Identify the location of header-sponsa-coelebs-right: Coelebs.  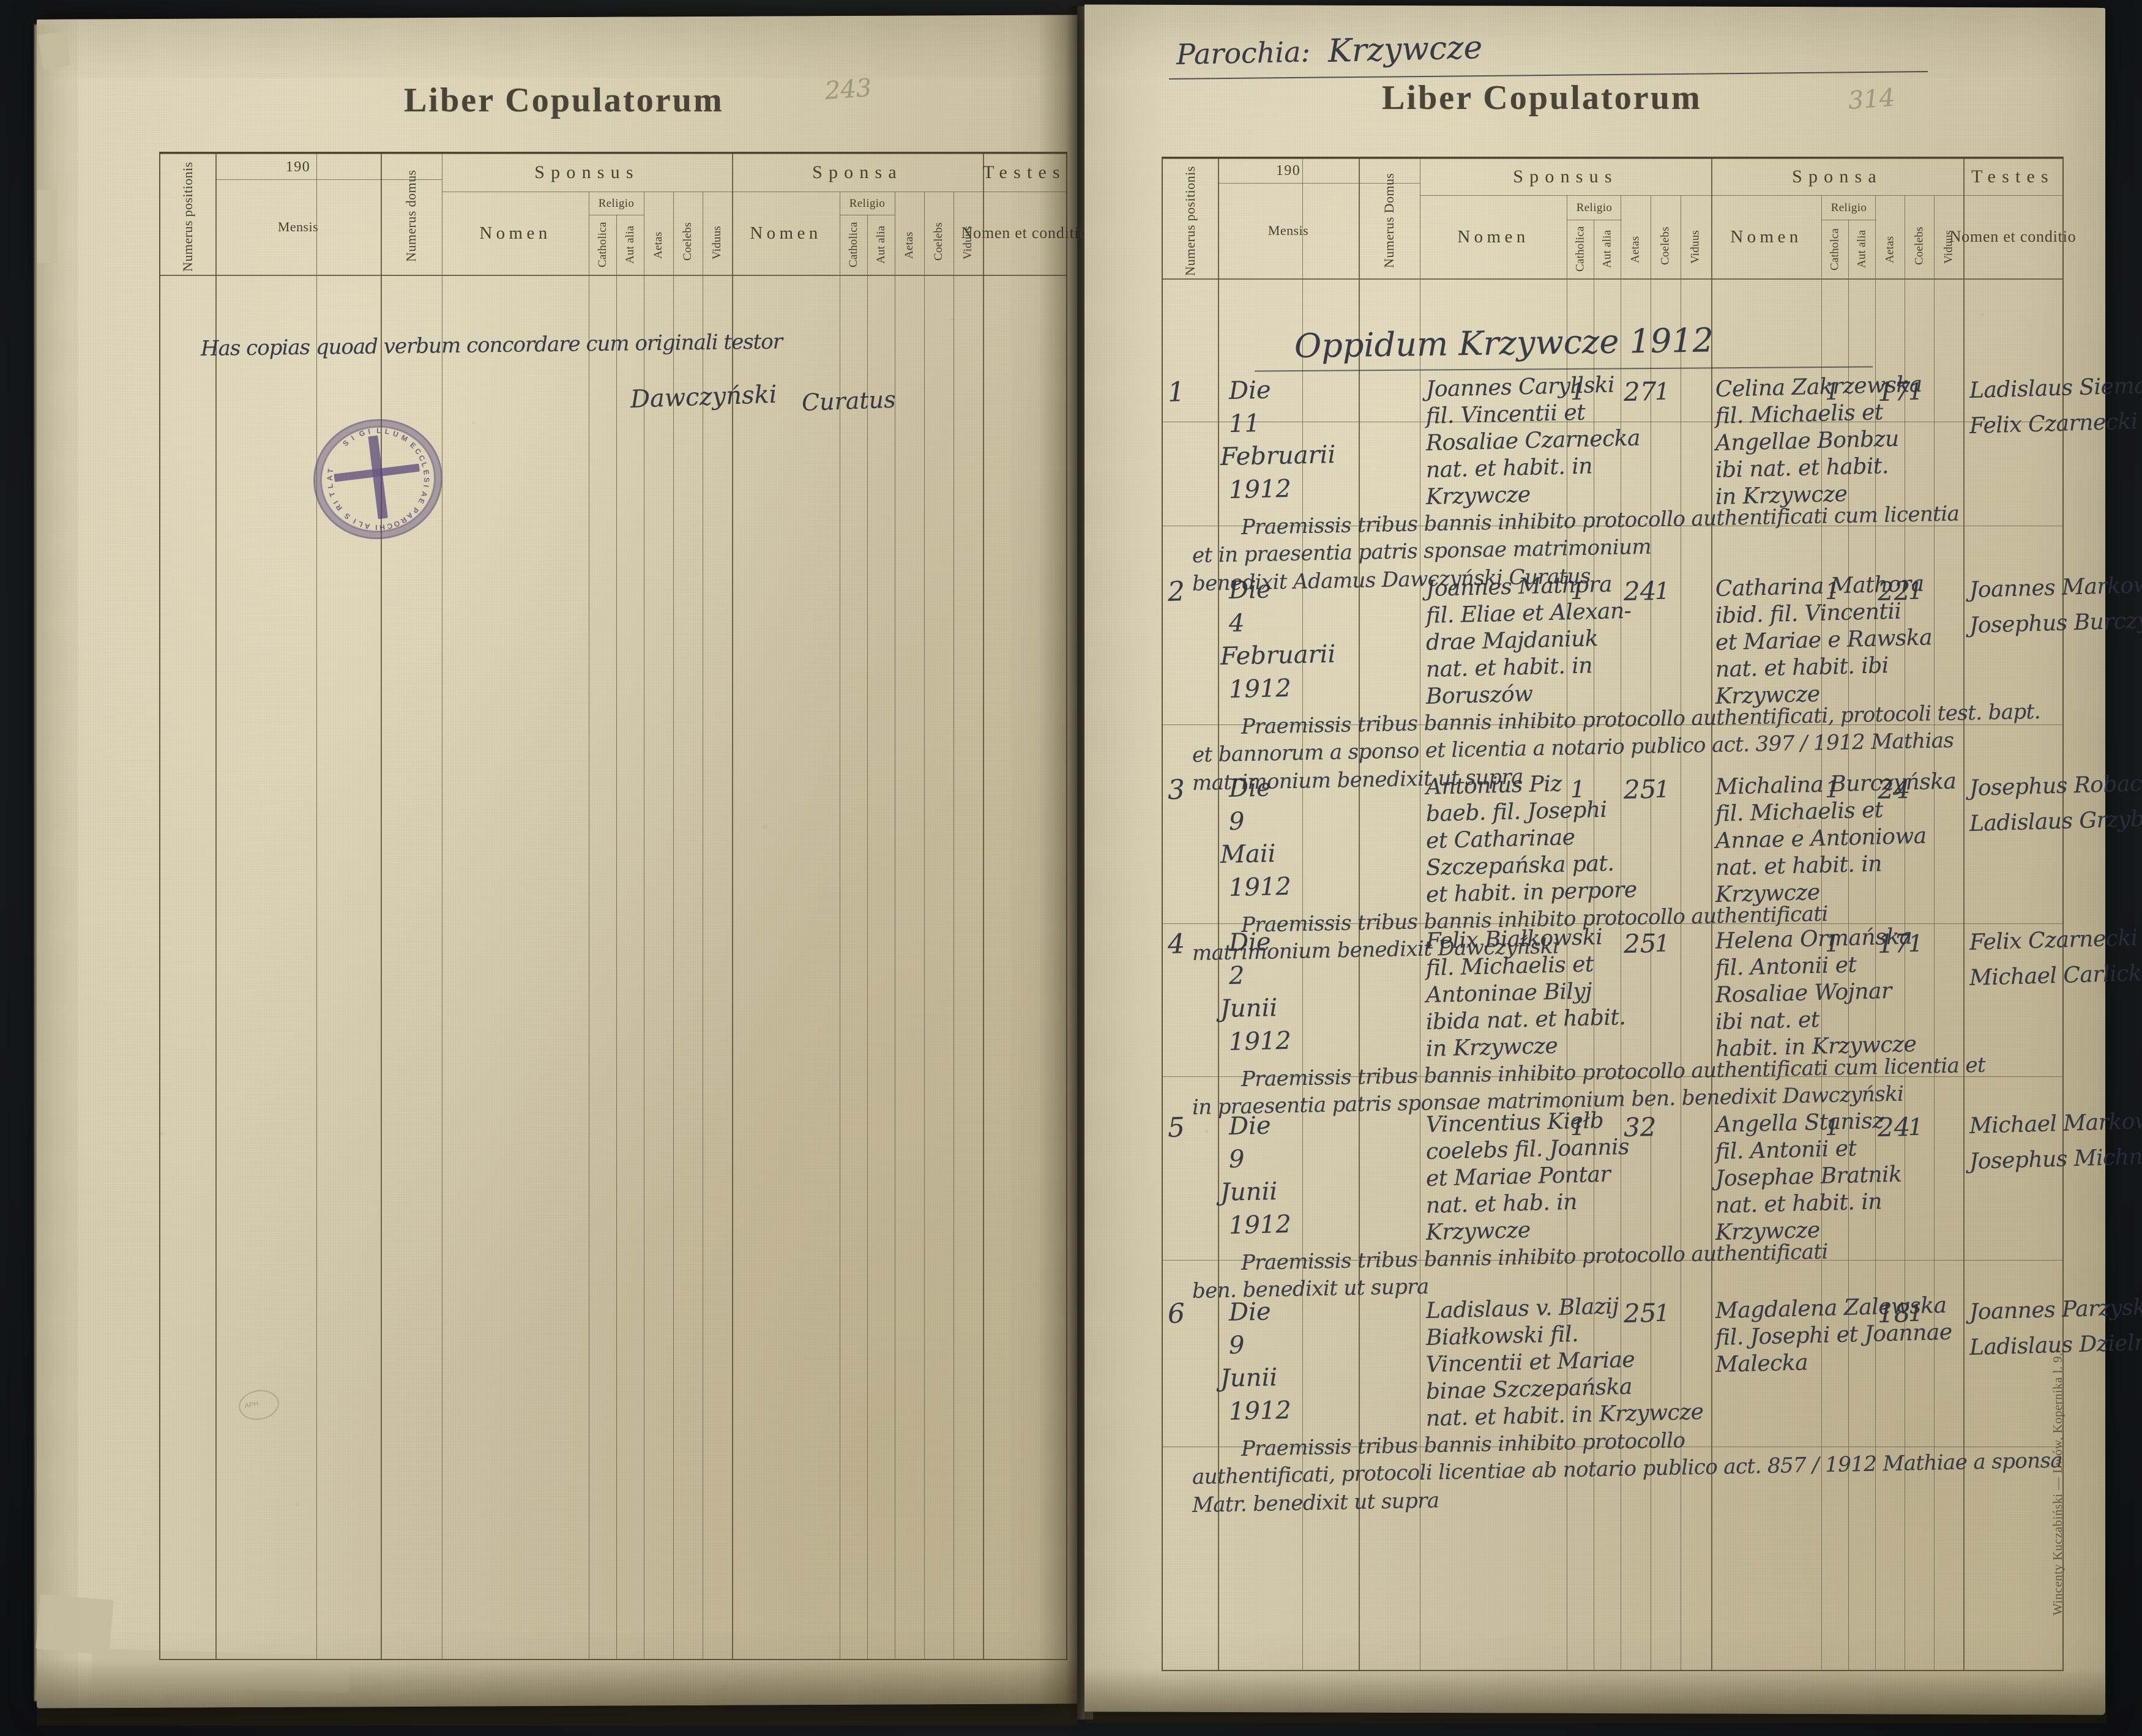
(1919, 246).